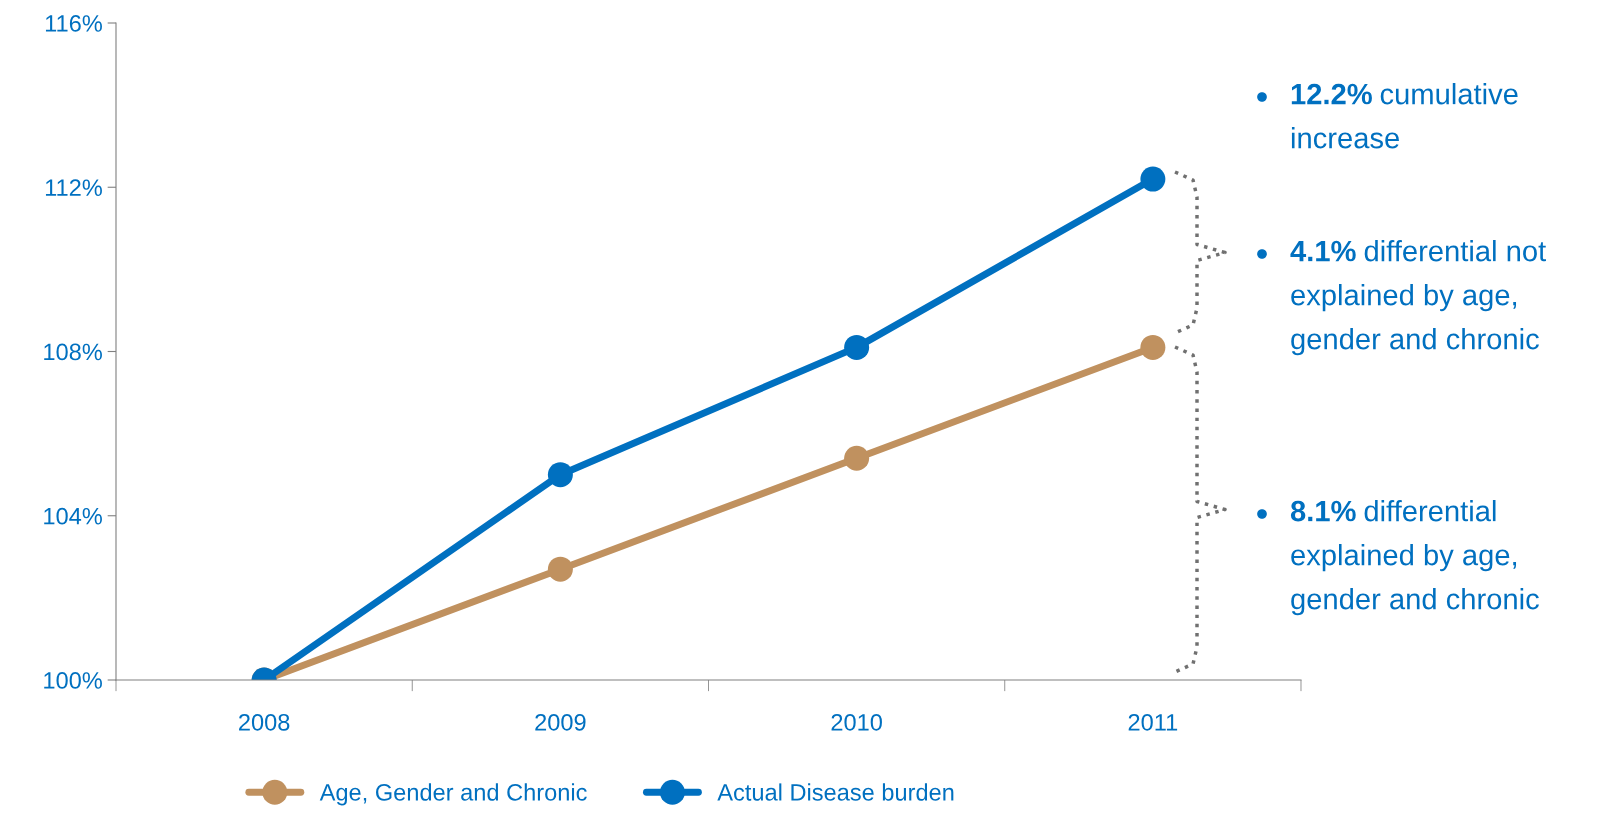  I want to click on y-tick-label: 116%, so click(73, 23).